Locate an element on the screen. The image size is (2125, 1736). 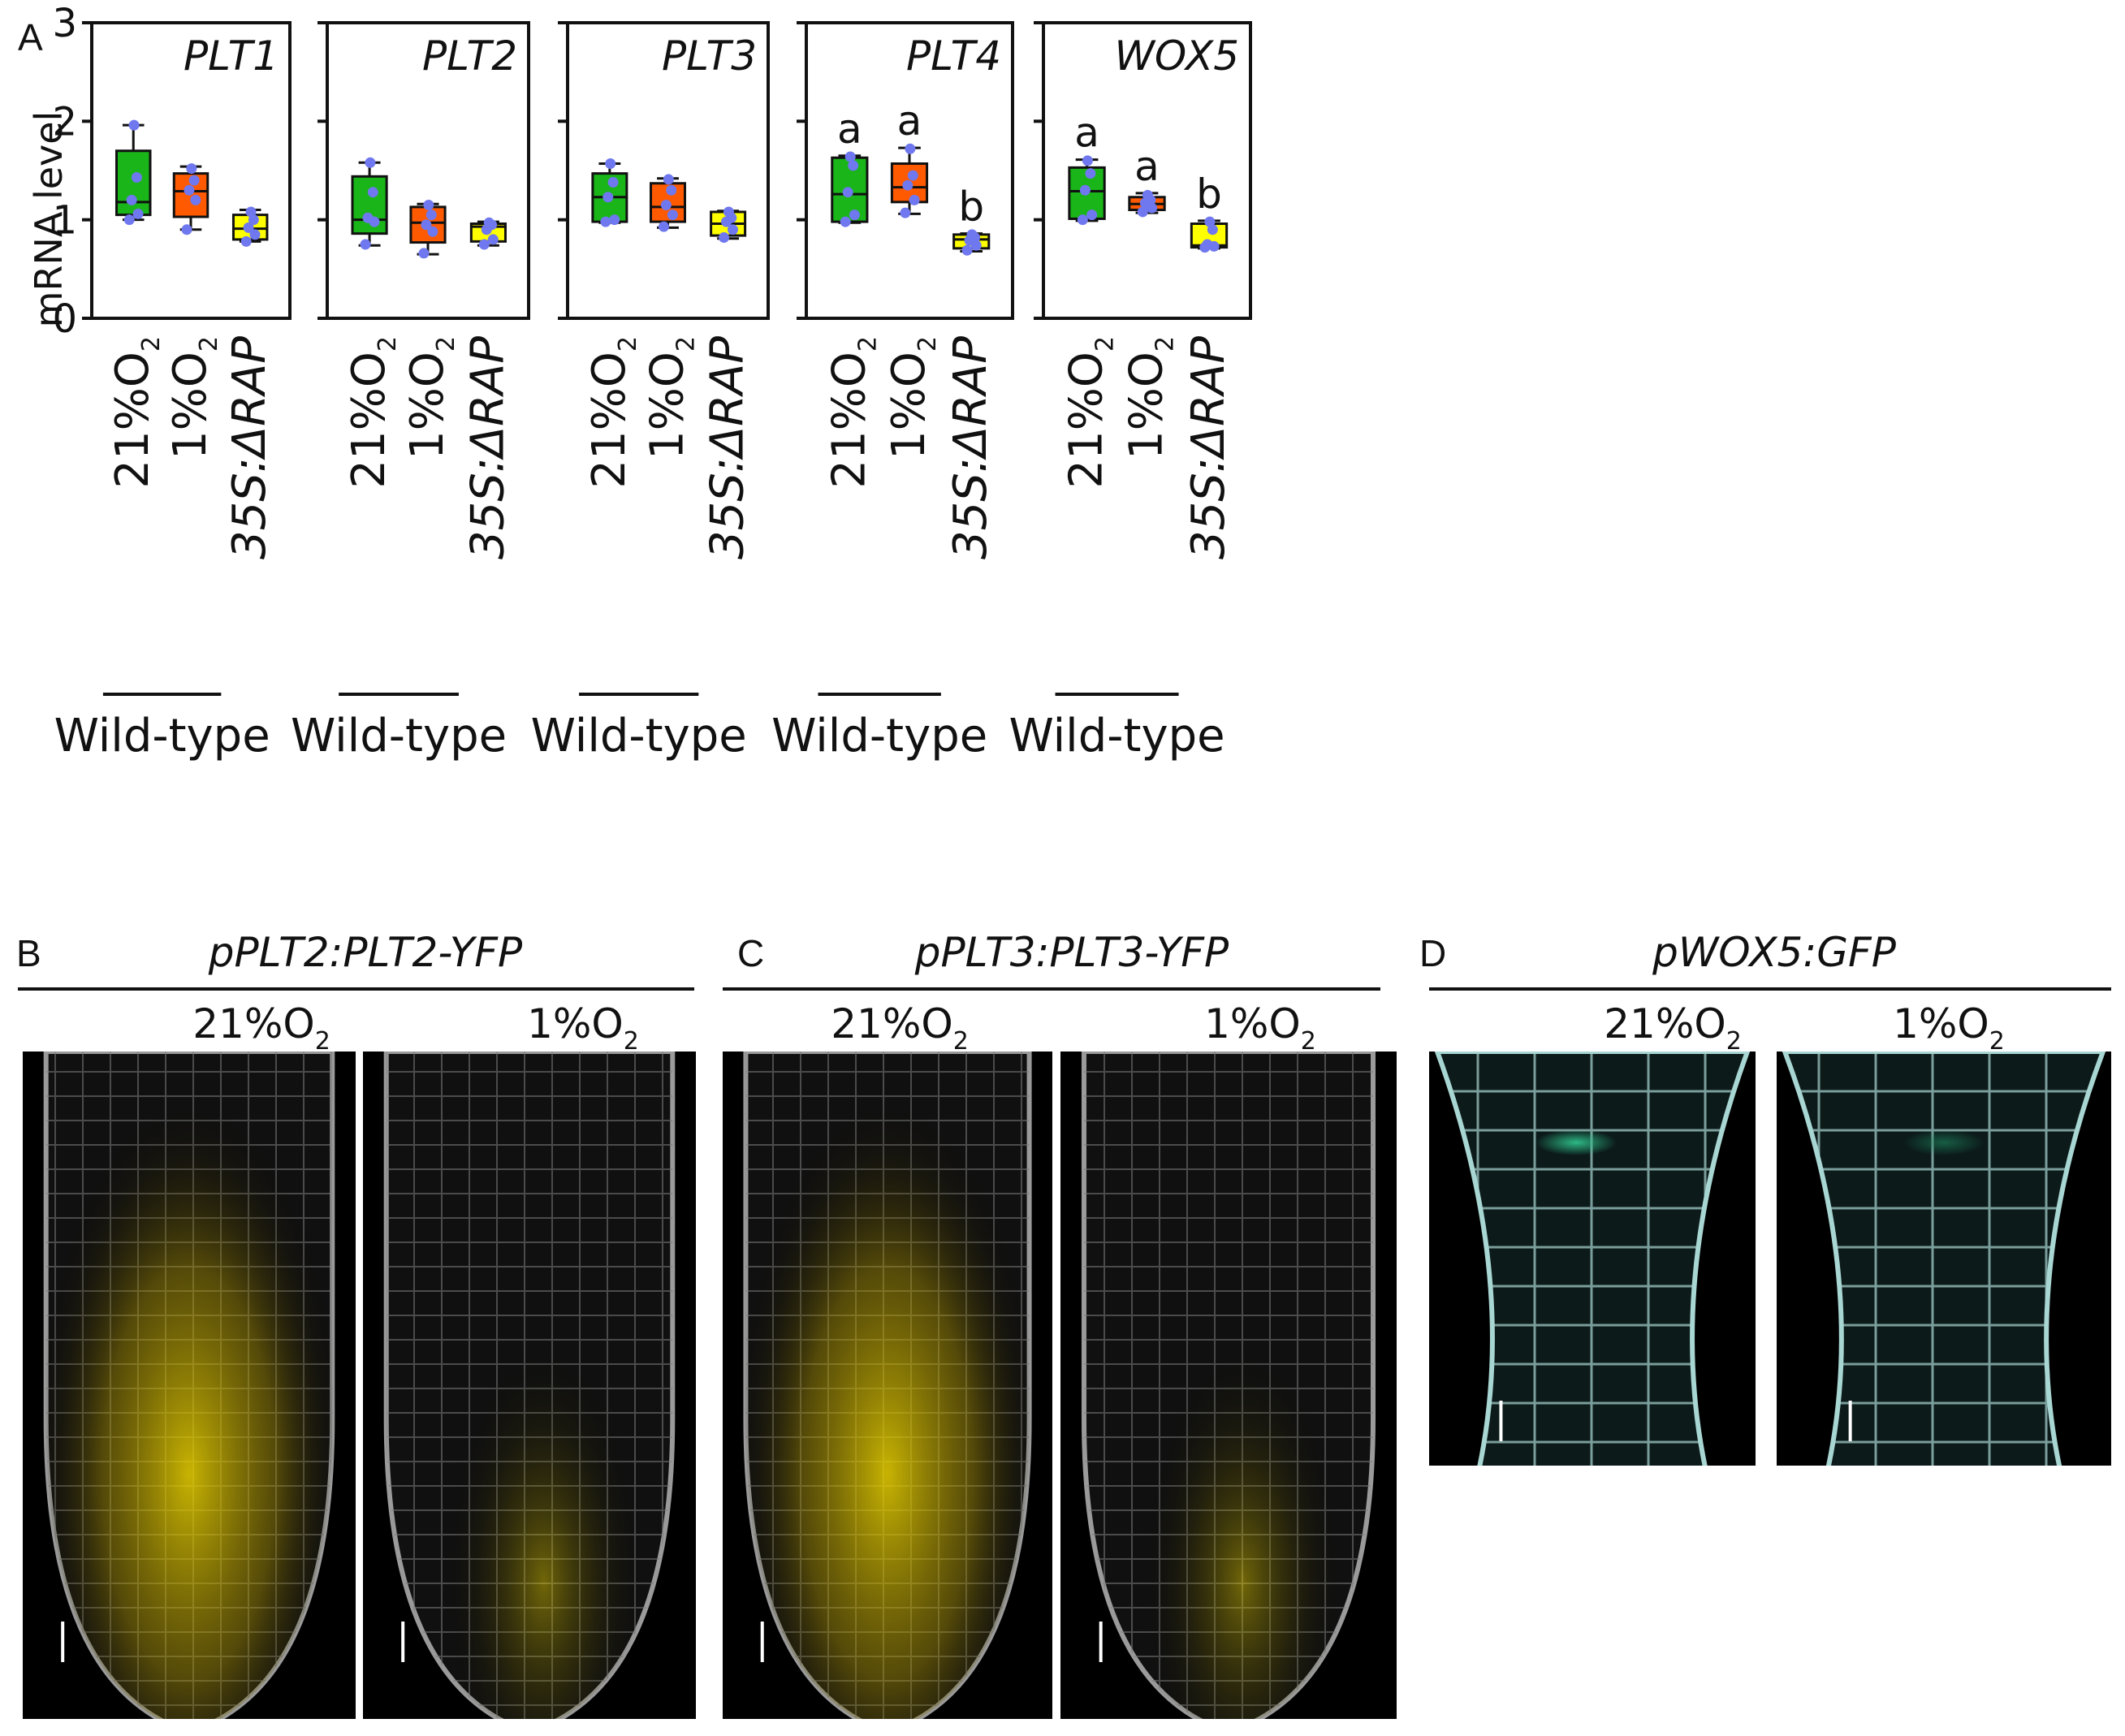
y-tick-label: 3 is located at coordinates (65, 23).